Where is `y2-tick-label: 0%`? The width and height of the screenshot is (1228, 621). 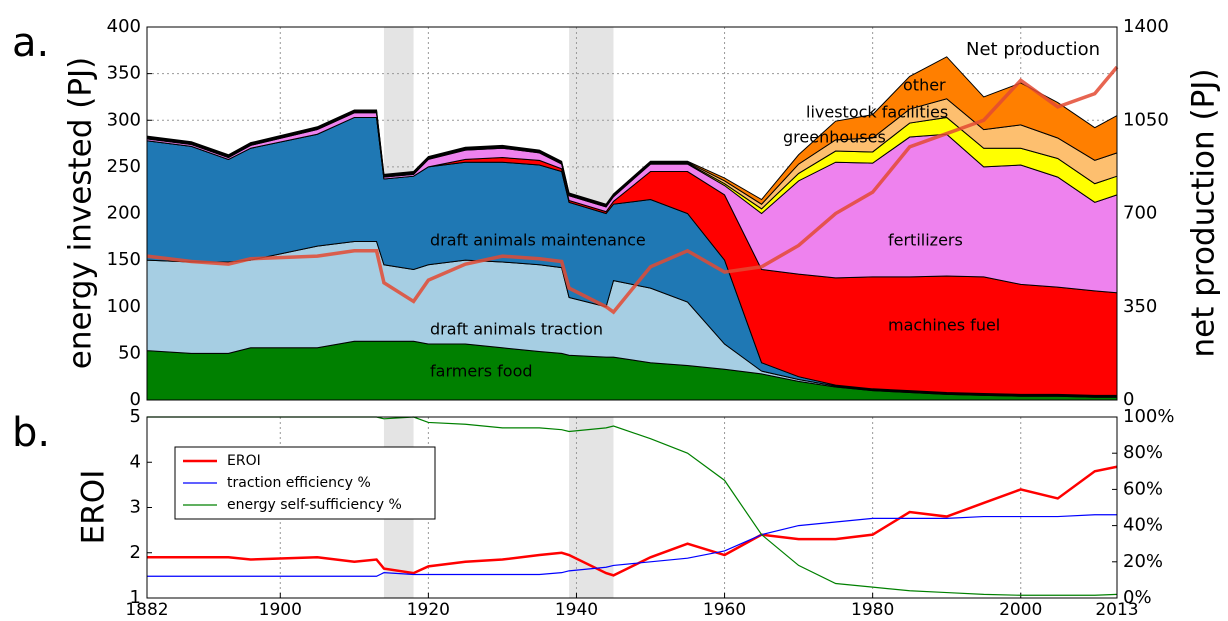
y2-tick-label: 0% is located at coordinates (1137, 597).